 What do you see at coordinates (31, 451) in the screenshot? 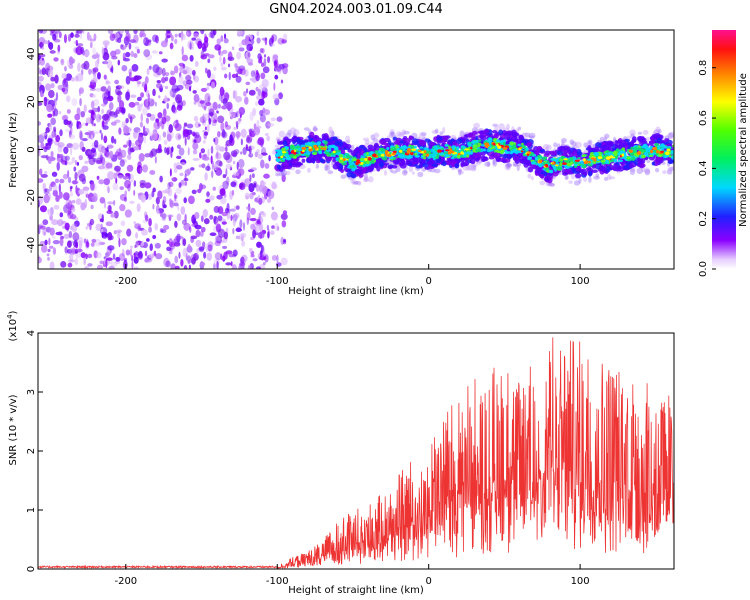
I see `y-tick-label: 2` at bounding box center [31, 451].